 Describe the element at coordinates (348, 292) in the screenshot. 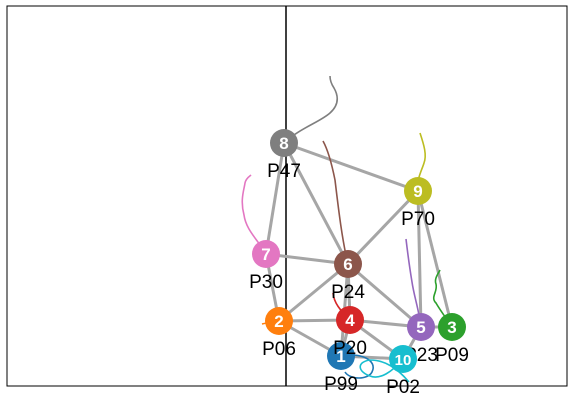

I see `player-label: P24` at that location.